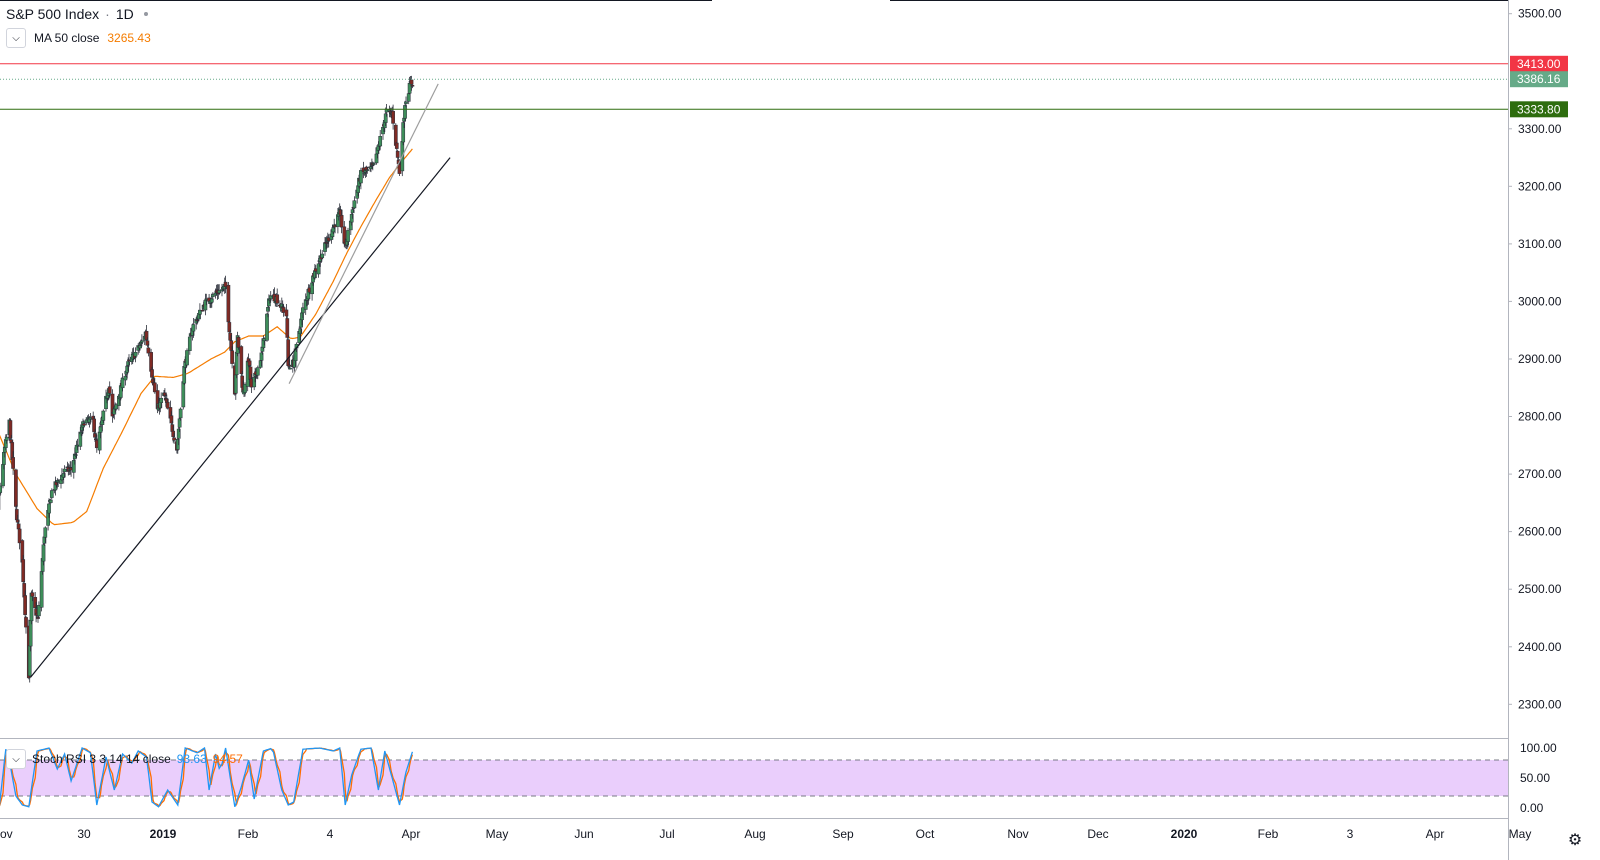 Image resolution: width=1600 pixels, height=860 pixels. I want to click on price-tick-label: 2400.00, so click(1540, 647).